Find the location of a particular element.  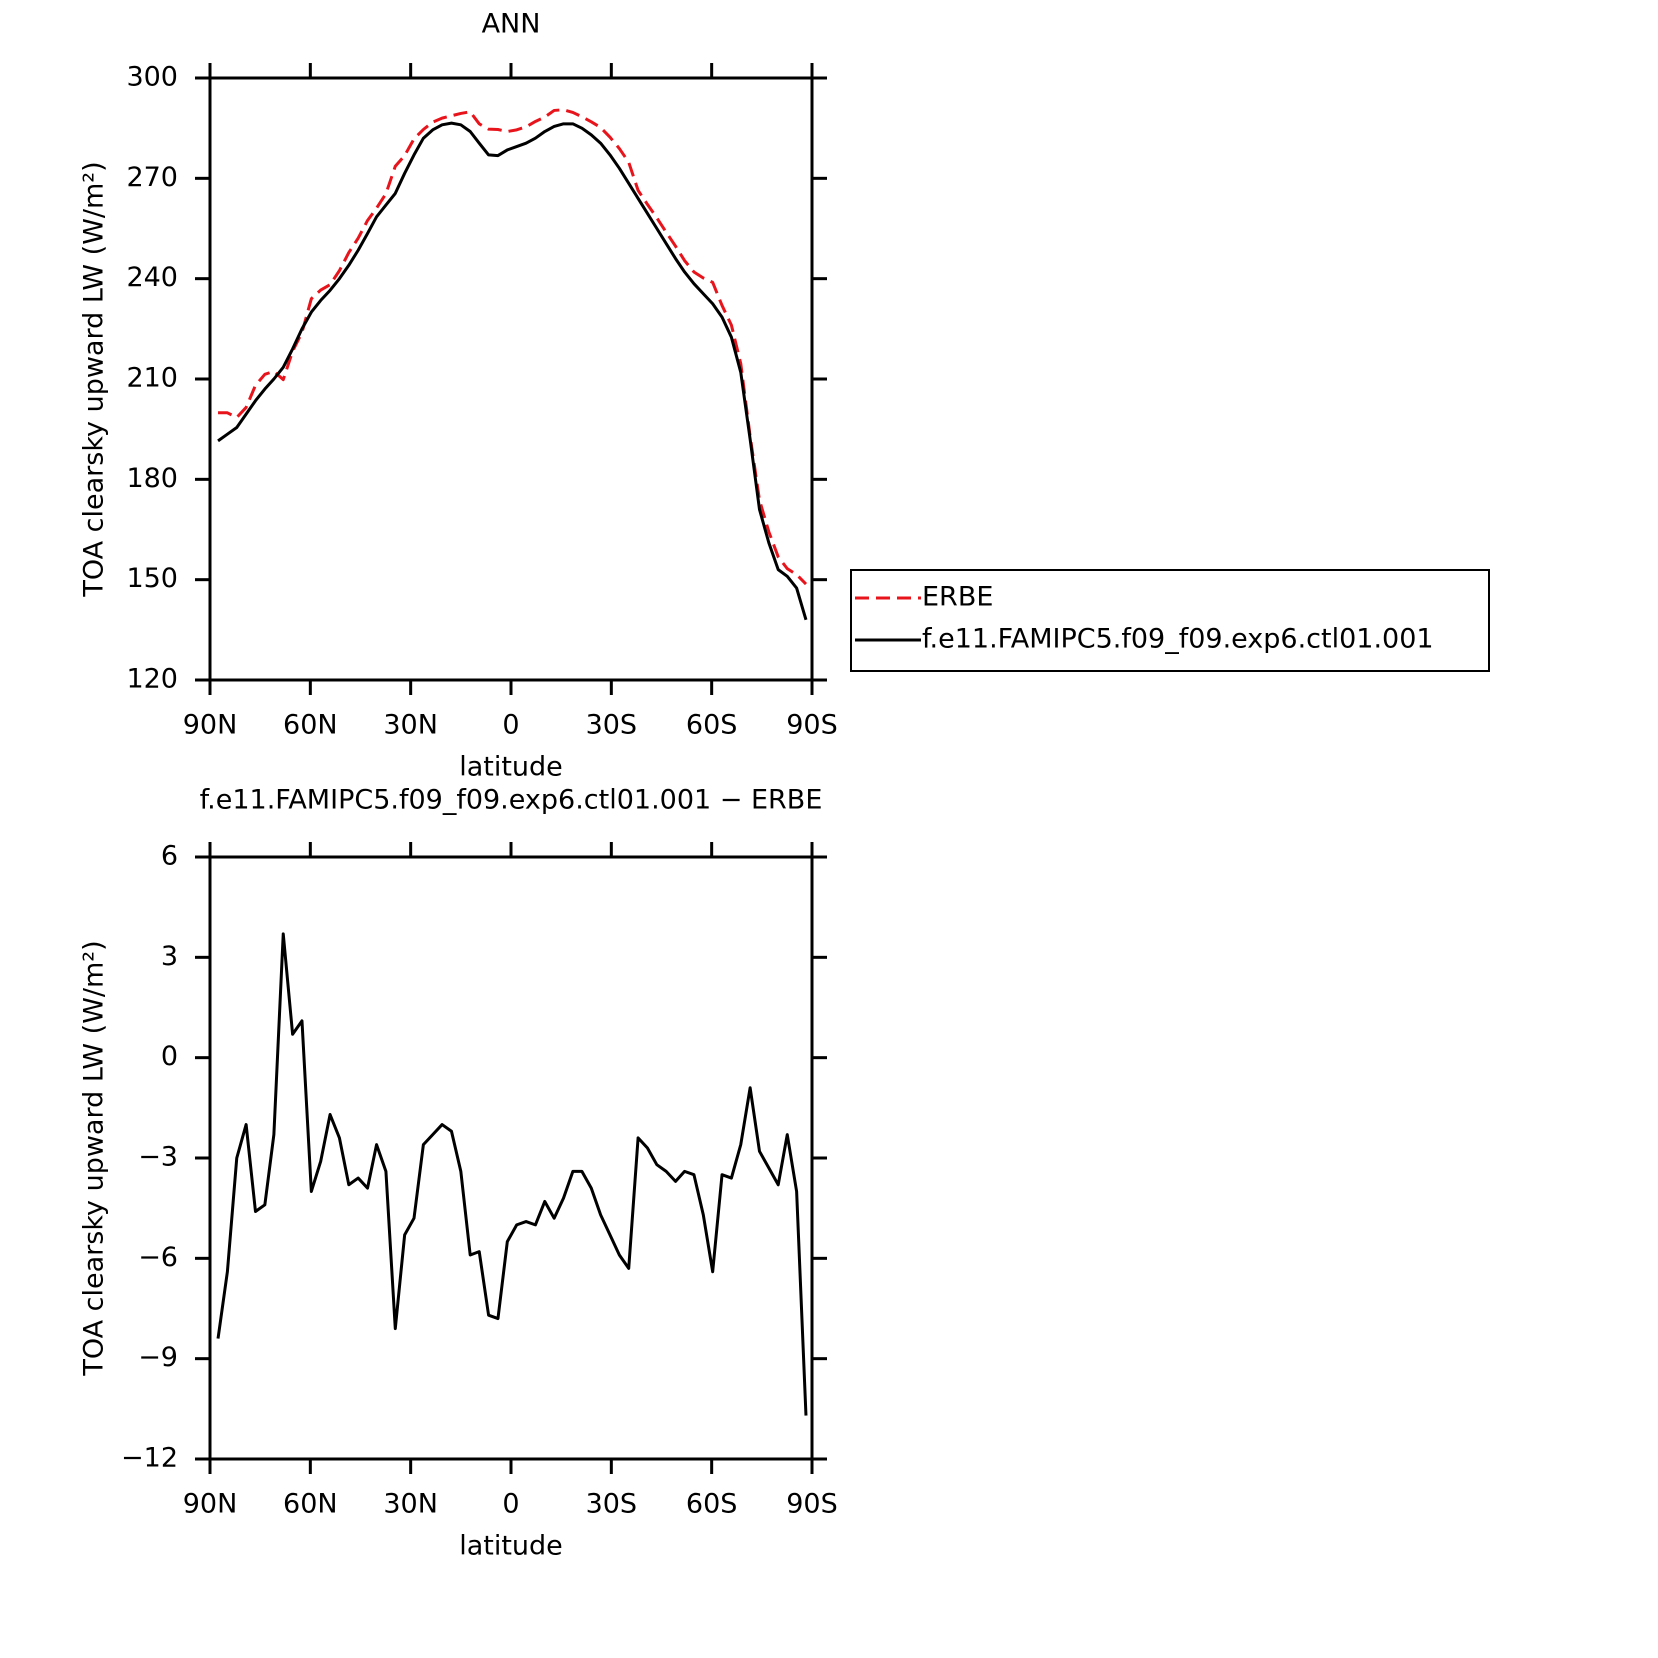

y-tick-label: 3 is located at coordinates (169, 956).